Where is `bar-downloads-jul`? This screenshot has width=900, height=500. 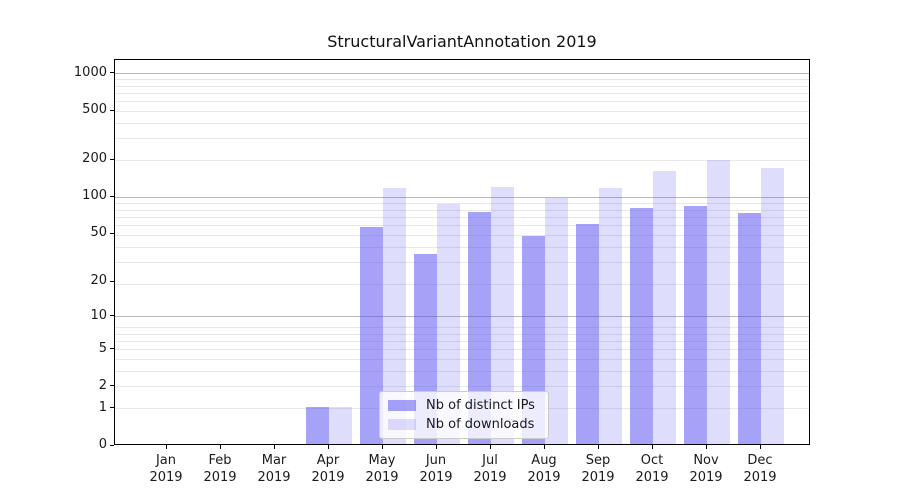 bar-downloads-jul is located at coordinates (502, 315).